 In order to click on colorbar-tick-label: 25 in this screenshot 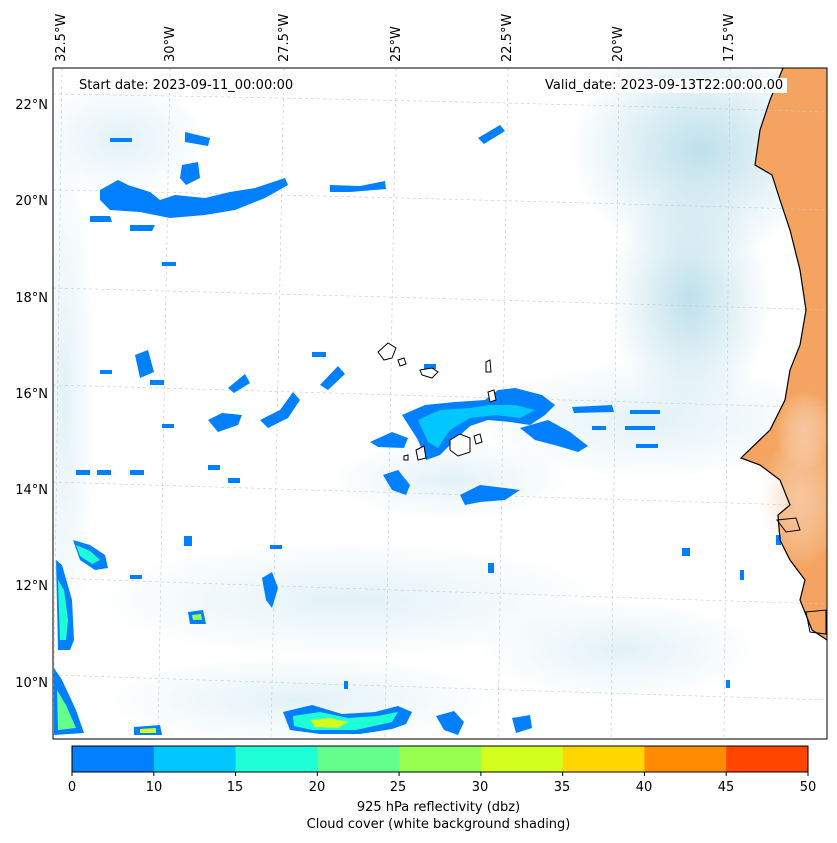, I will do `click(398, 787)`.